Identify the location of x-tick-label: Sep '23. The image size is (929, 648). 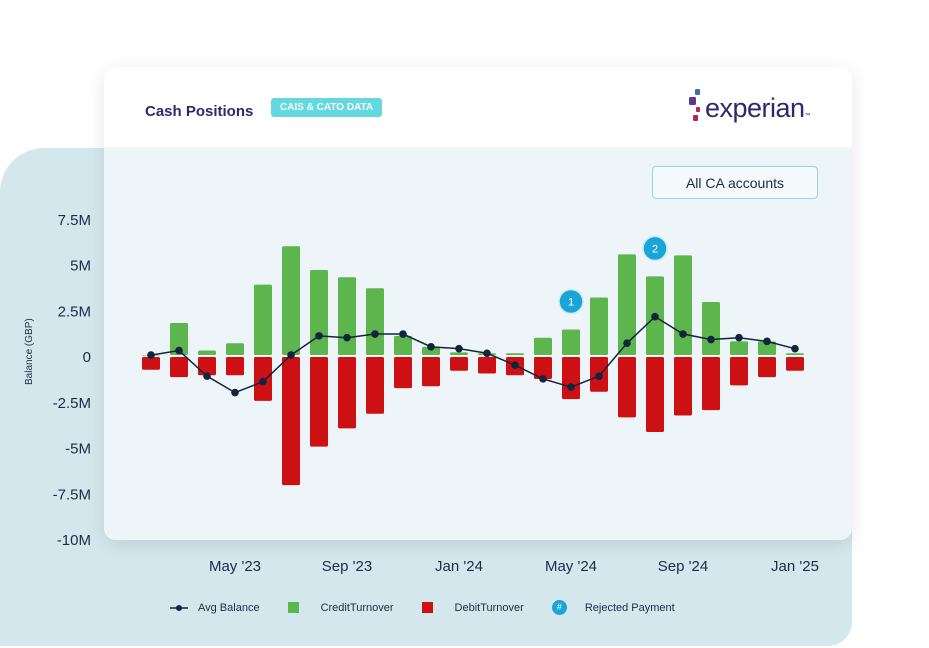
(347, 566).